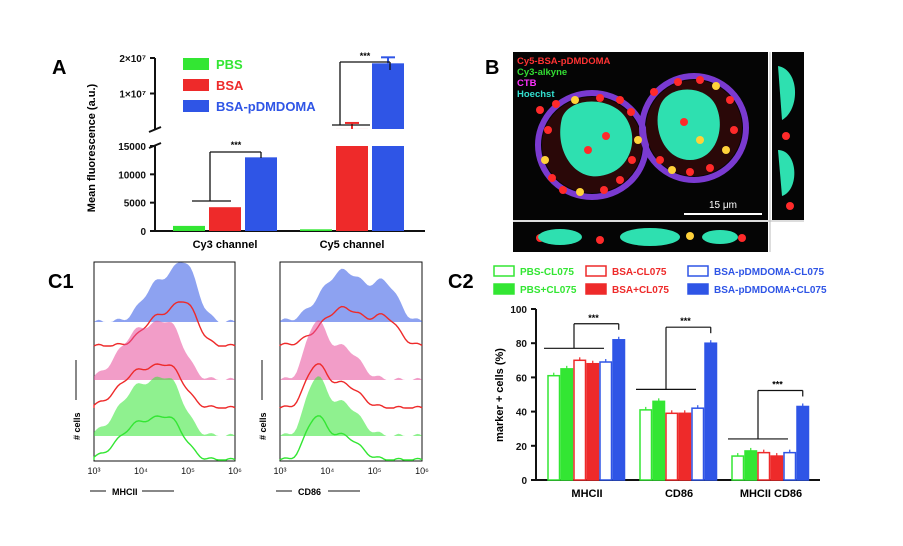 The image size is (903, 546). Describe the element at coordinates (548, 290) in the screenshot. I see `chart-c2-legend-label: PBS+CL075` at that location.